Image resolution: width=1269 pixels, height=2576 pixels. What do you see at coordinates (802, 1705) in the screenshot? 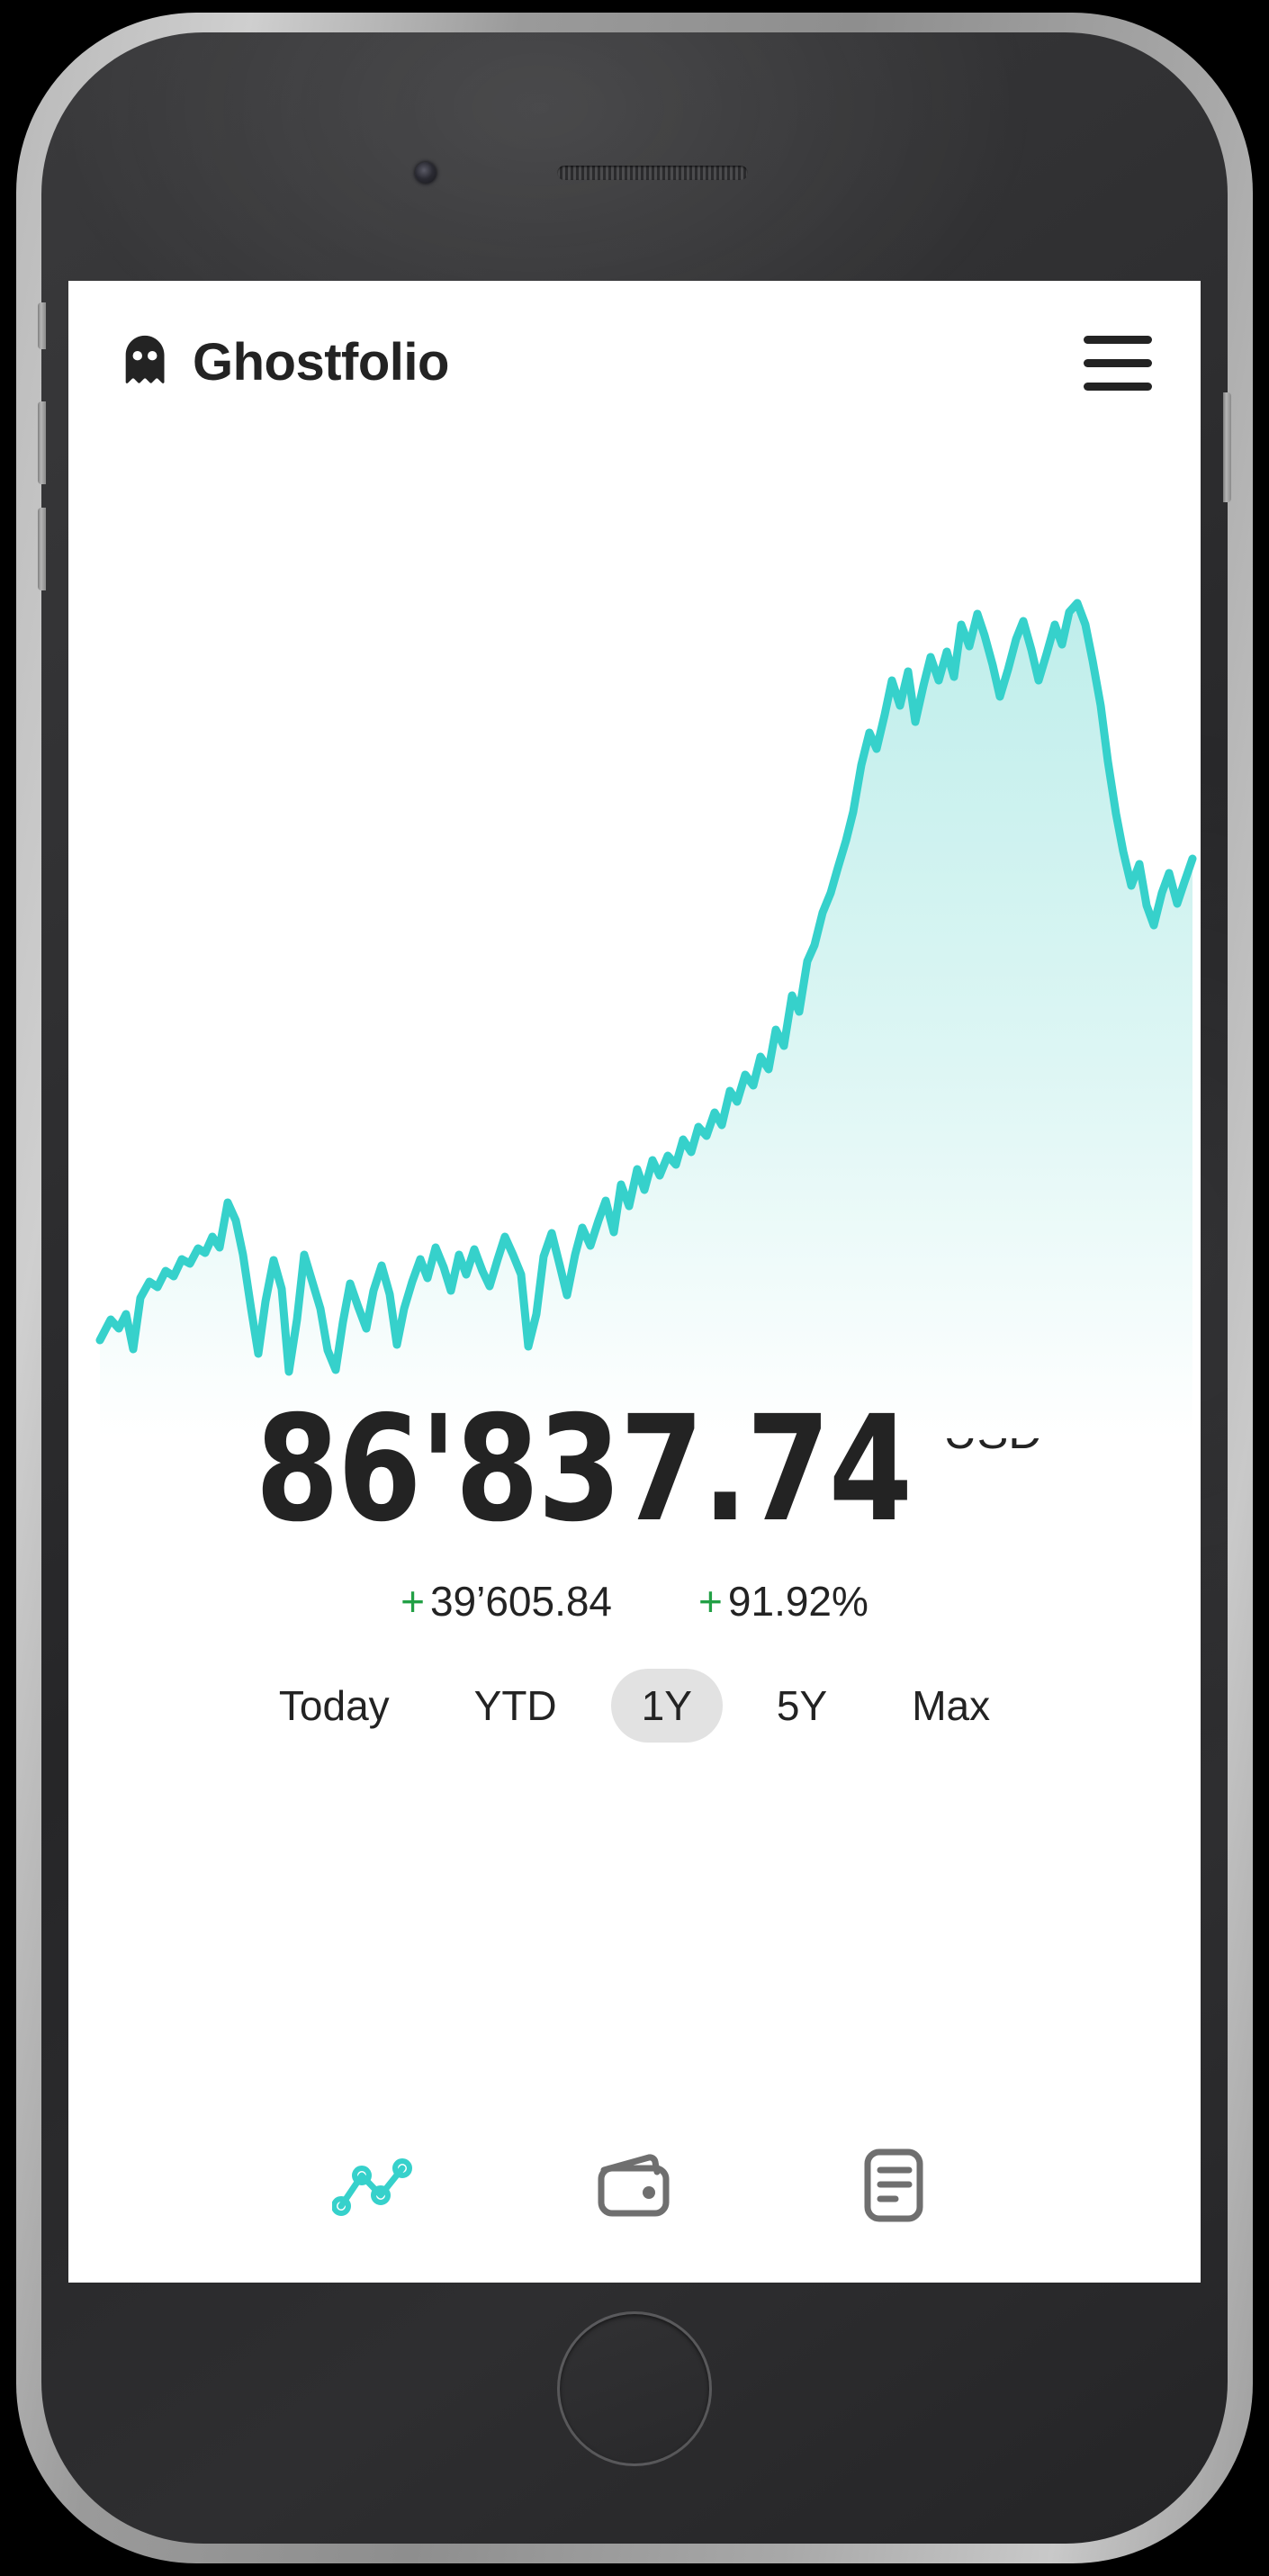
I see `range-tab-5y: 5Y` at bounding box center [802, 1705].